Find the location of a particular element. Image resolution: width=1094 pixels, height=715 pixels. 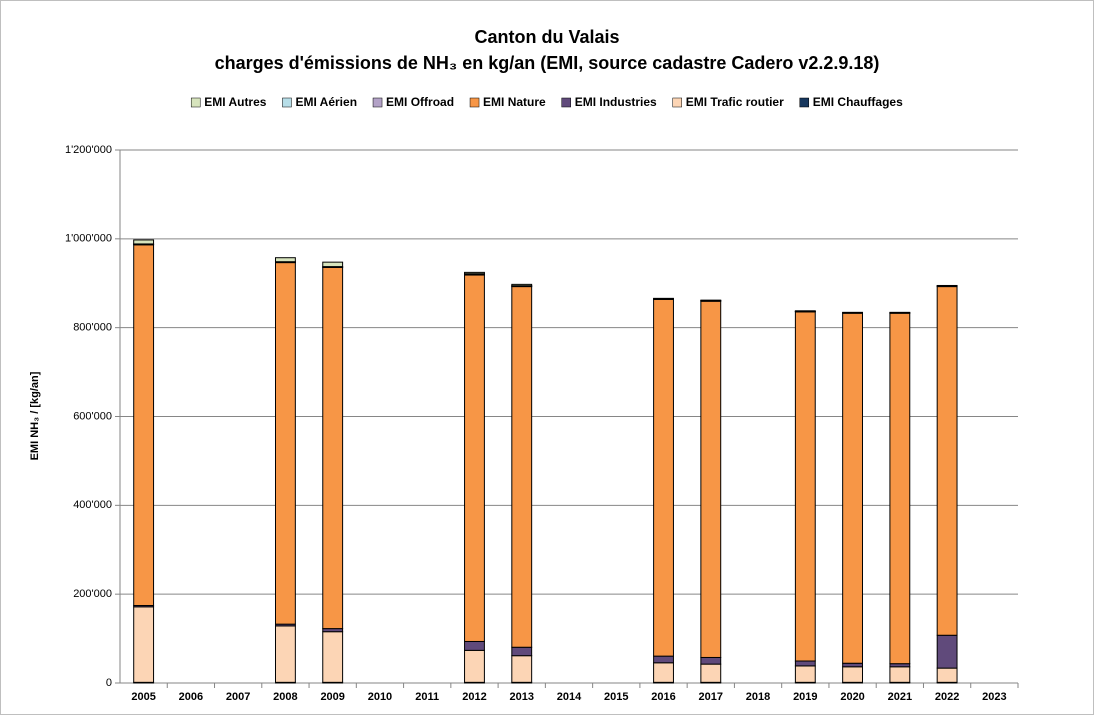

x-tick-label: 2014 is located at coordinates (569, 697).